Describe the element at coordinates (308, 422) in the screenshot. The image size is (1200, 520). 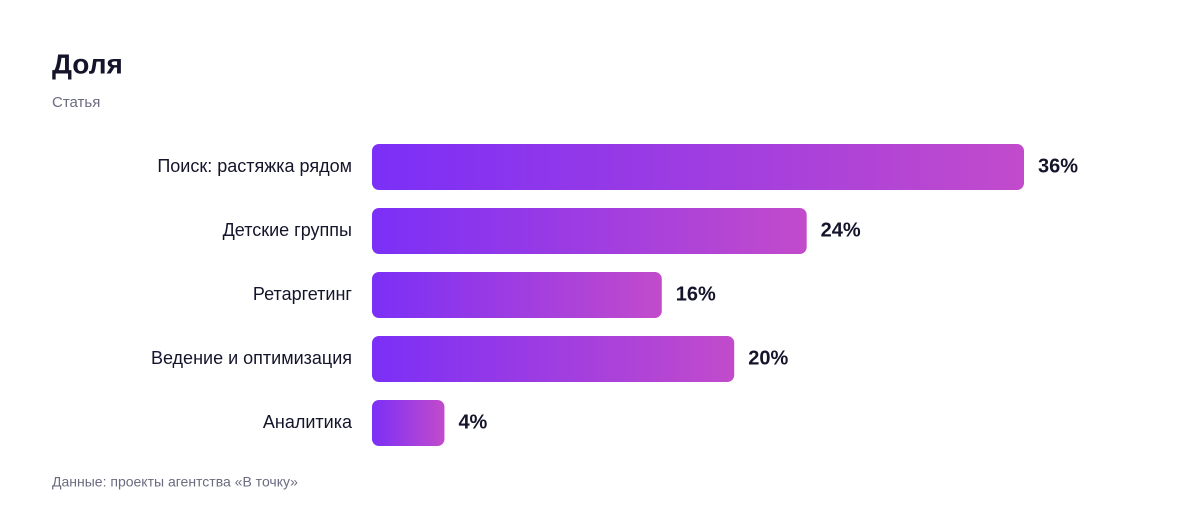
I see `category-label: Аналитика` at that location.